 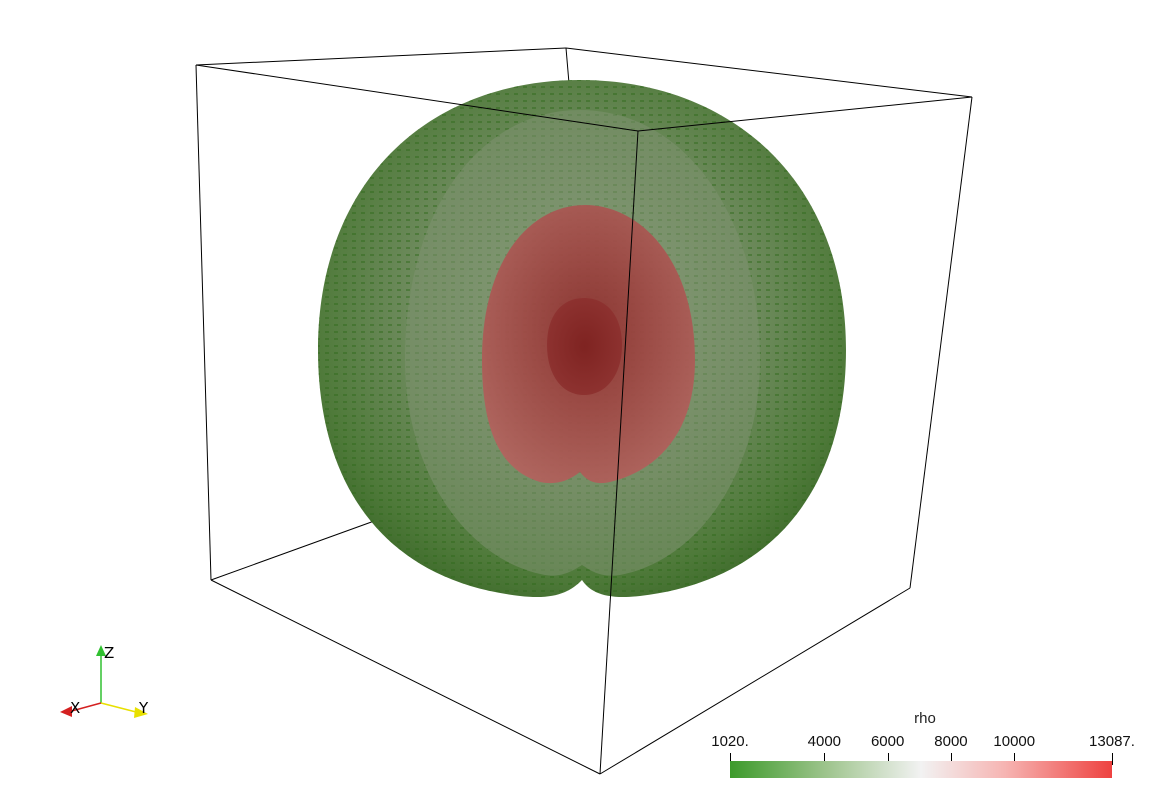 What do you see at coordinates (75, 708) in the screenshot?
I see `x-axis-label: X` at bounding box center [75, 708].